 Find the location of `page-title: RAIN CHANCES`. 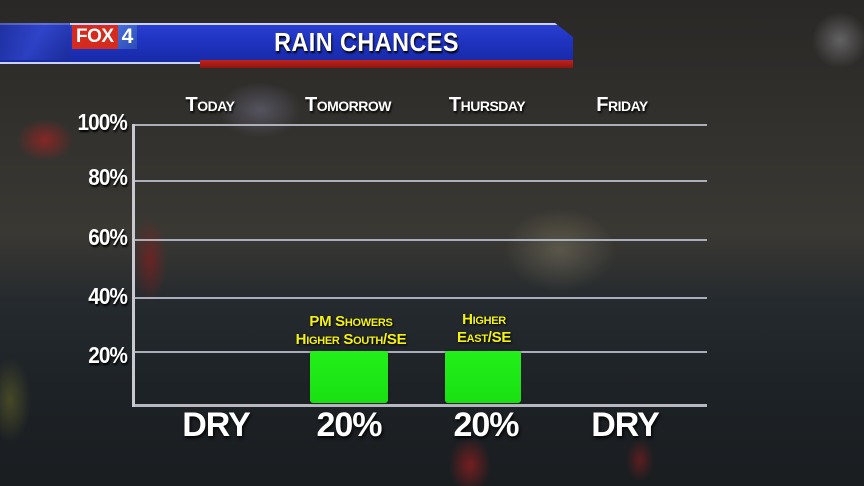

page-title: RAIN CHANCES is located at coordinates (366, 42).